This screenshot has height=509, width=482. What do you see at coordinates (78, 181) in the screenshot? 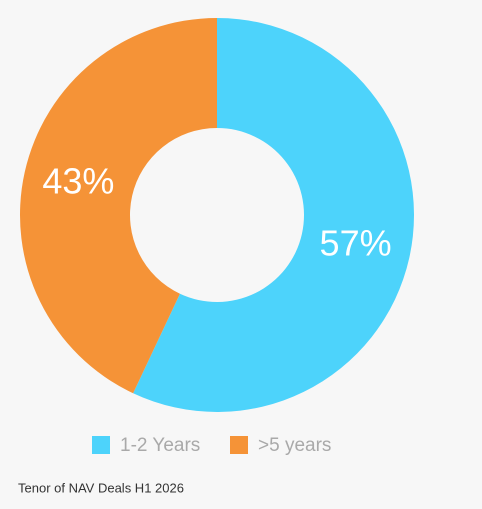
I see `value-label: 43%` at bounding box center [78, 181].